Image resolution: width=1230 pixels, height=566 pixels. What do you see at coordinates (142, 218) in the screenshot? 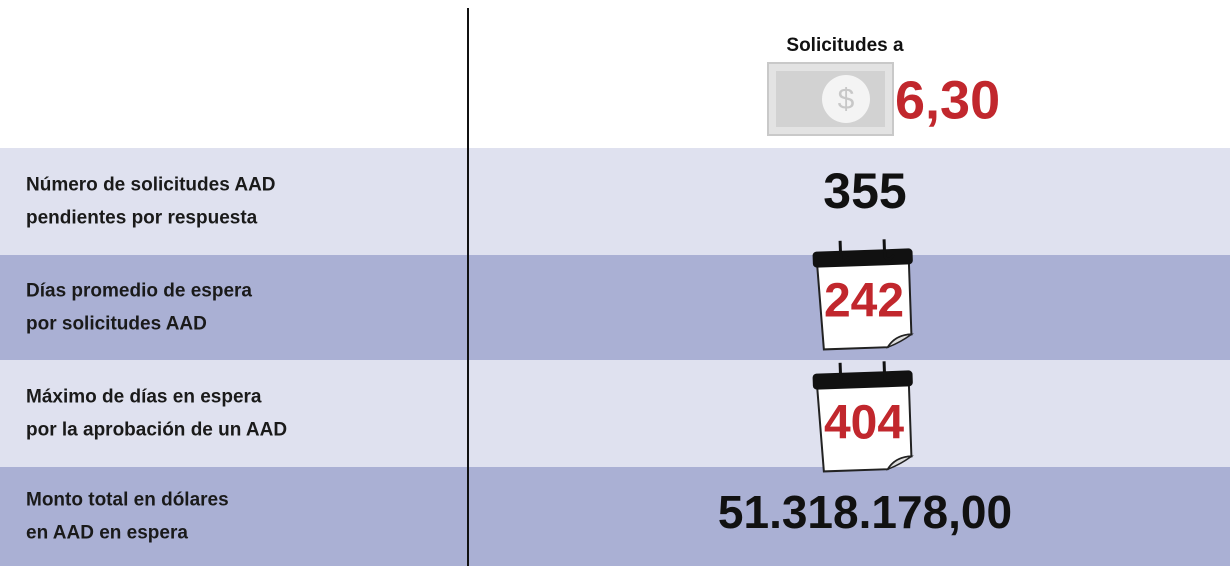
I see `row-label: pendientes por respuesta` at bounding box center [142, 218].